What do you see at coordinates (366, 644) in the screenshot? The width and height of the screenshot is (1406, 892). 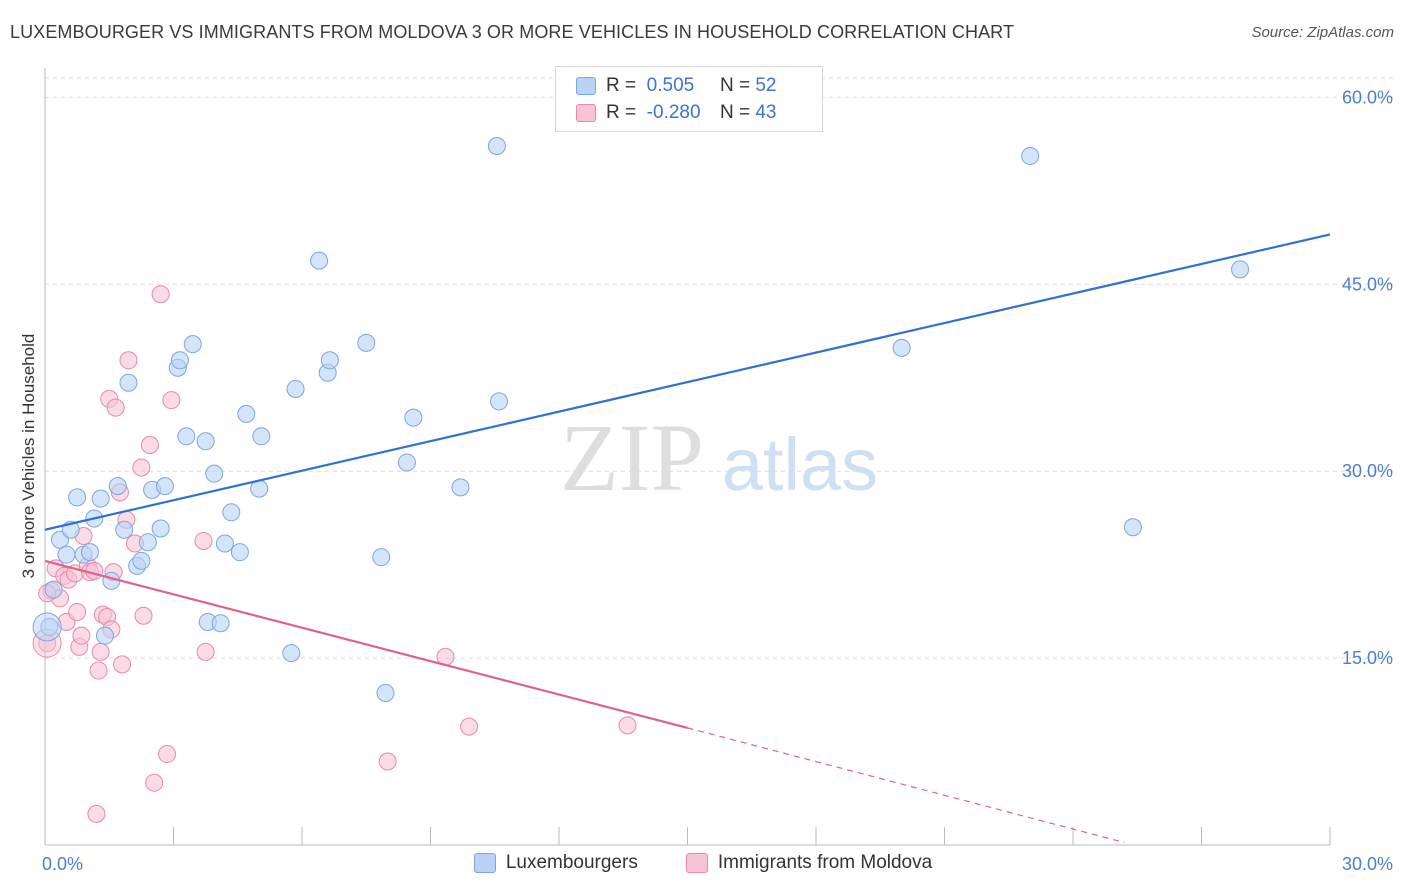 I see `moldova-trend-line` at bounding box center [366, 644].